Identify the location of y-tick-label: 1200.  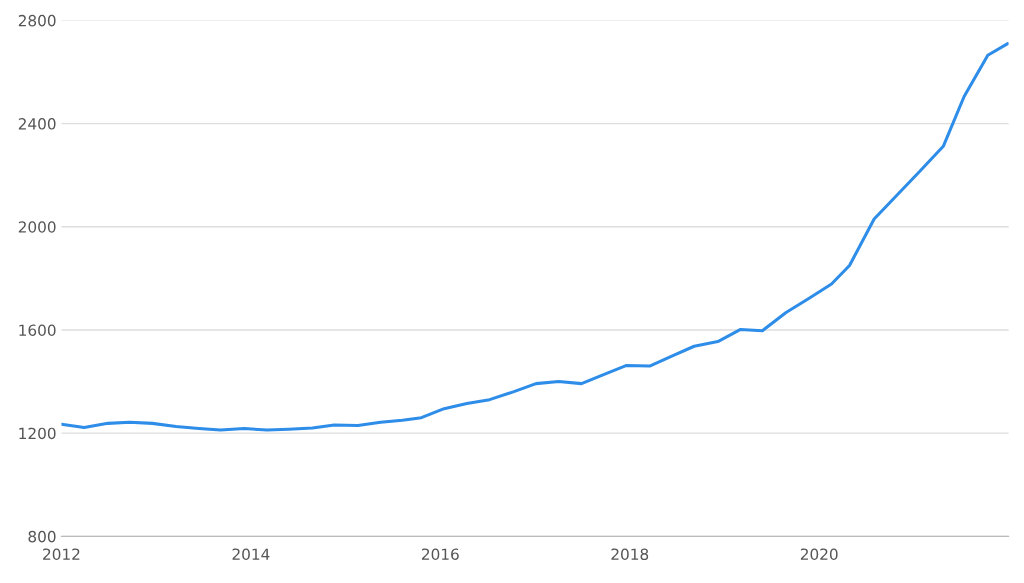
(37, 433).